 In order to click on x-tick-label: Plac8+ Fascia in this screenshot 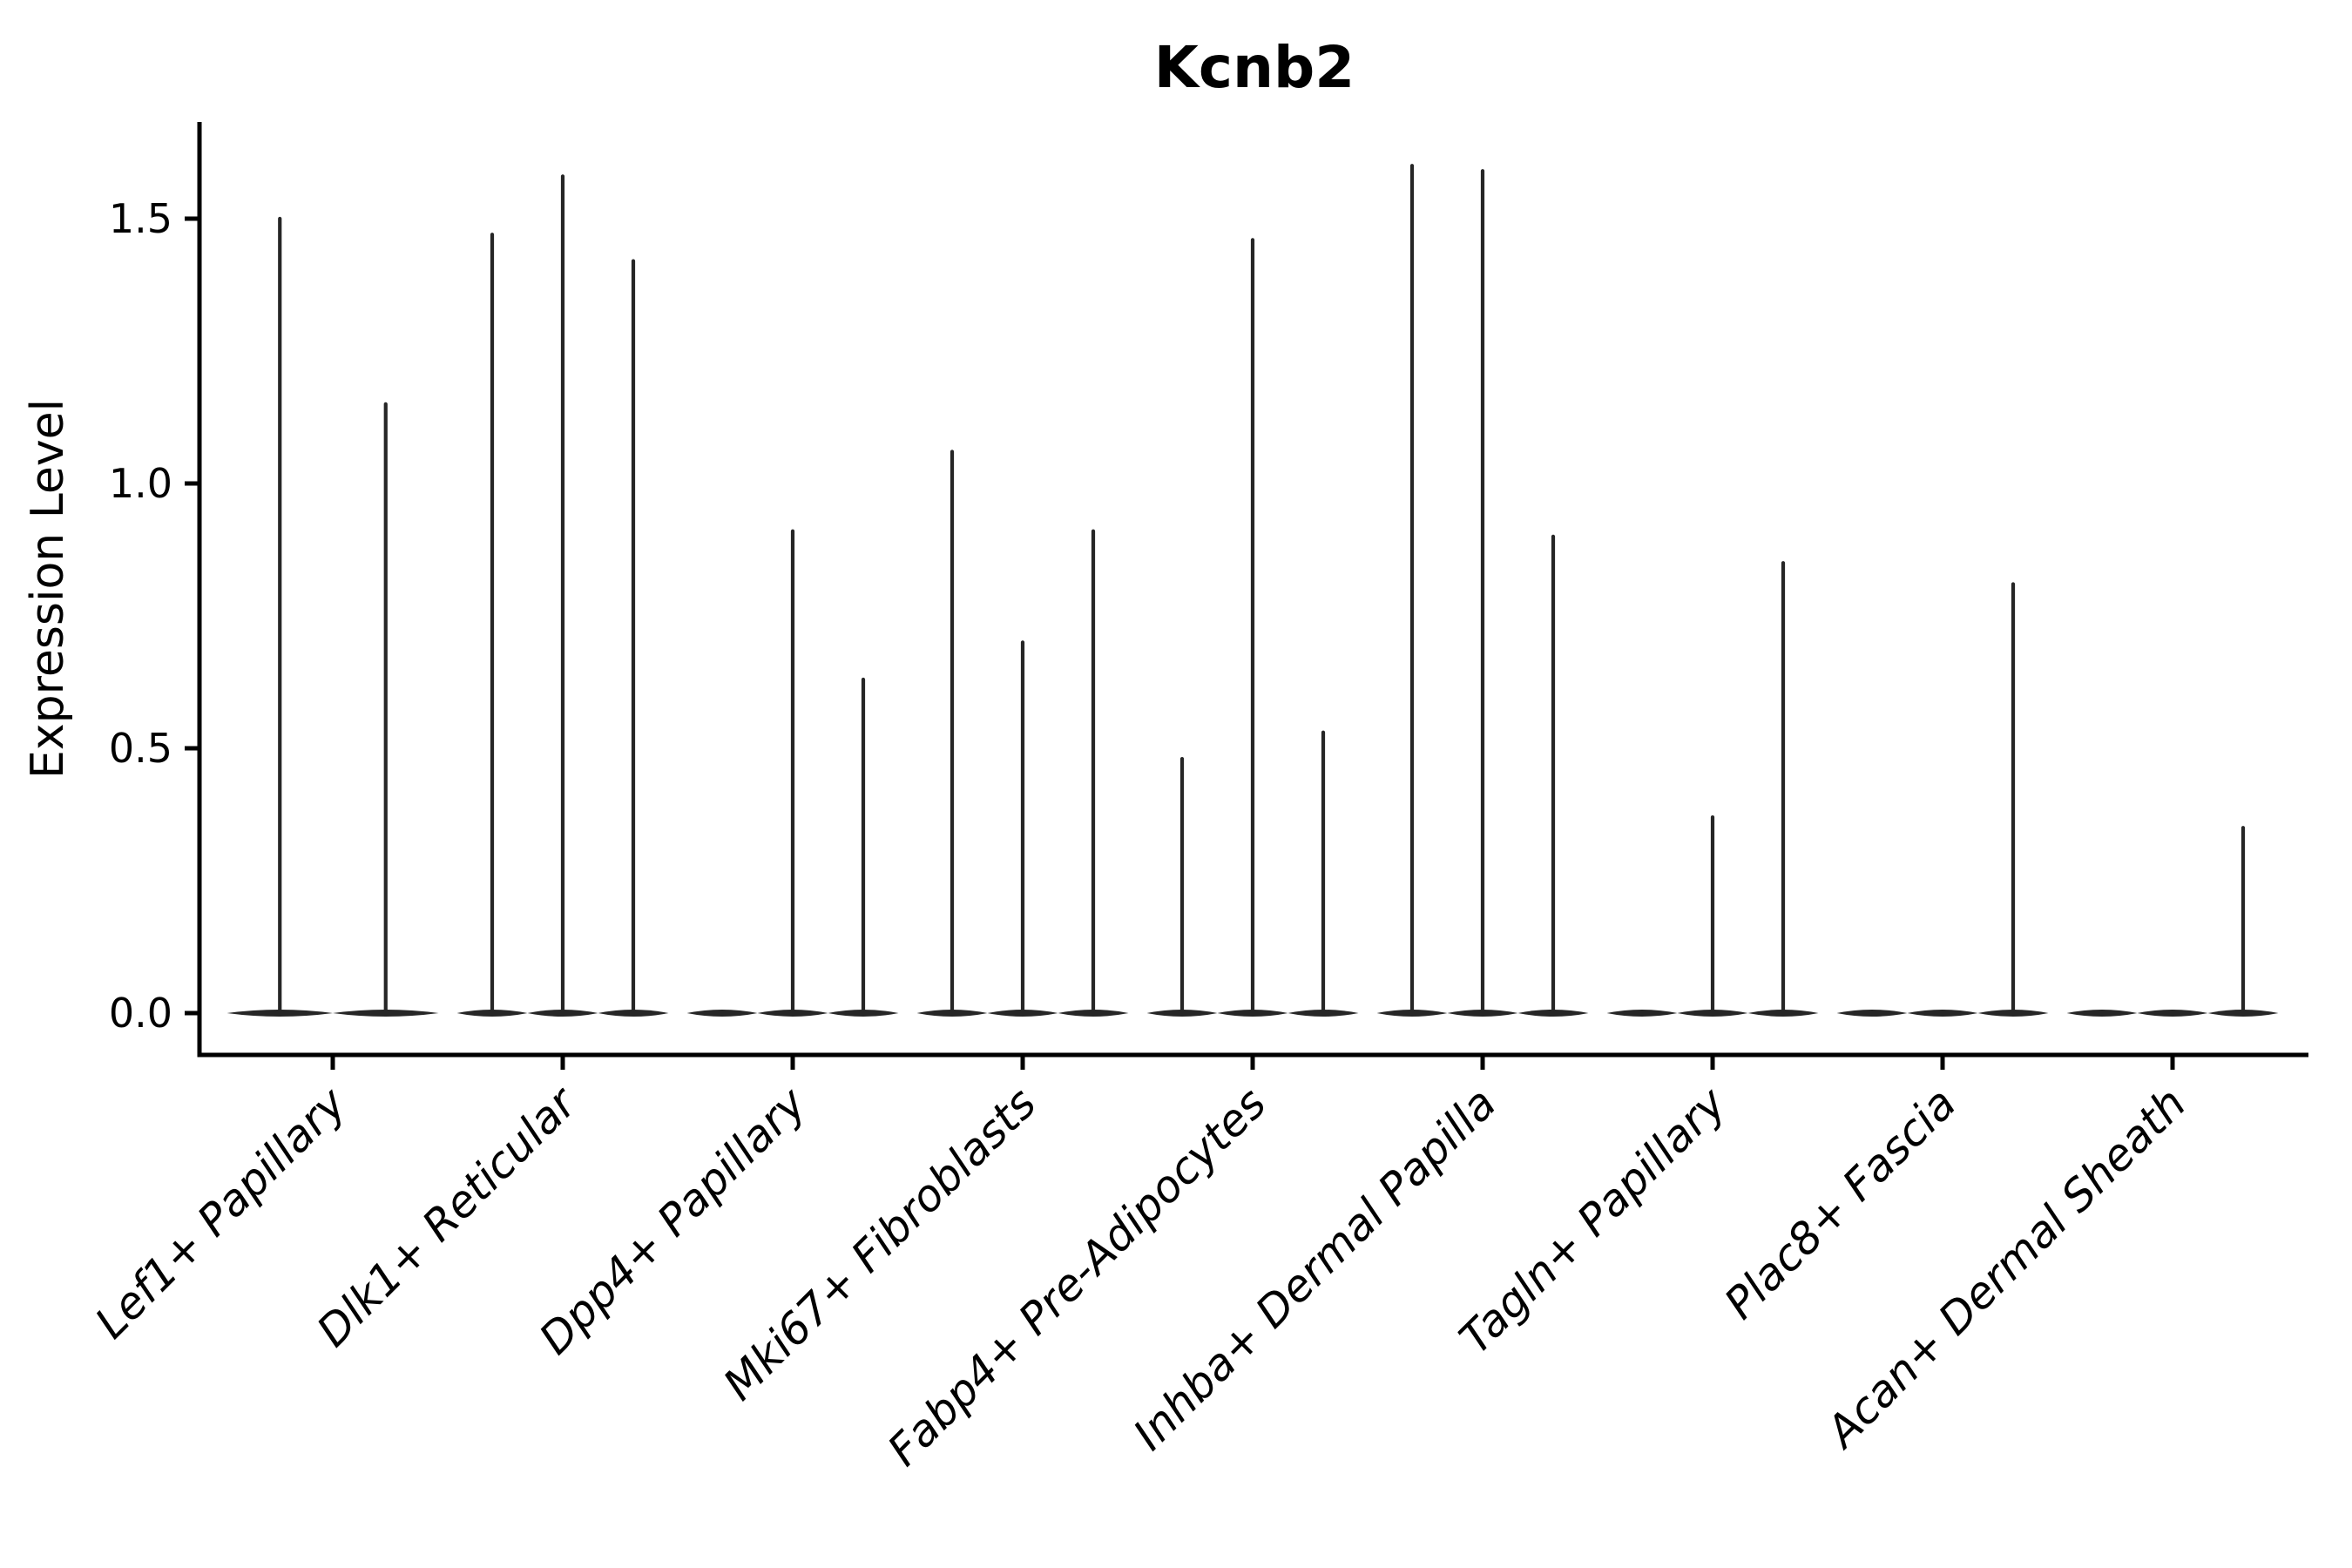, I will do `click(1841, 1203)`.